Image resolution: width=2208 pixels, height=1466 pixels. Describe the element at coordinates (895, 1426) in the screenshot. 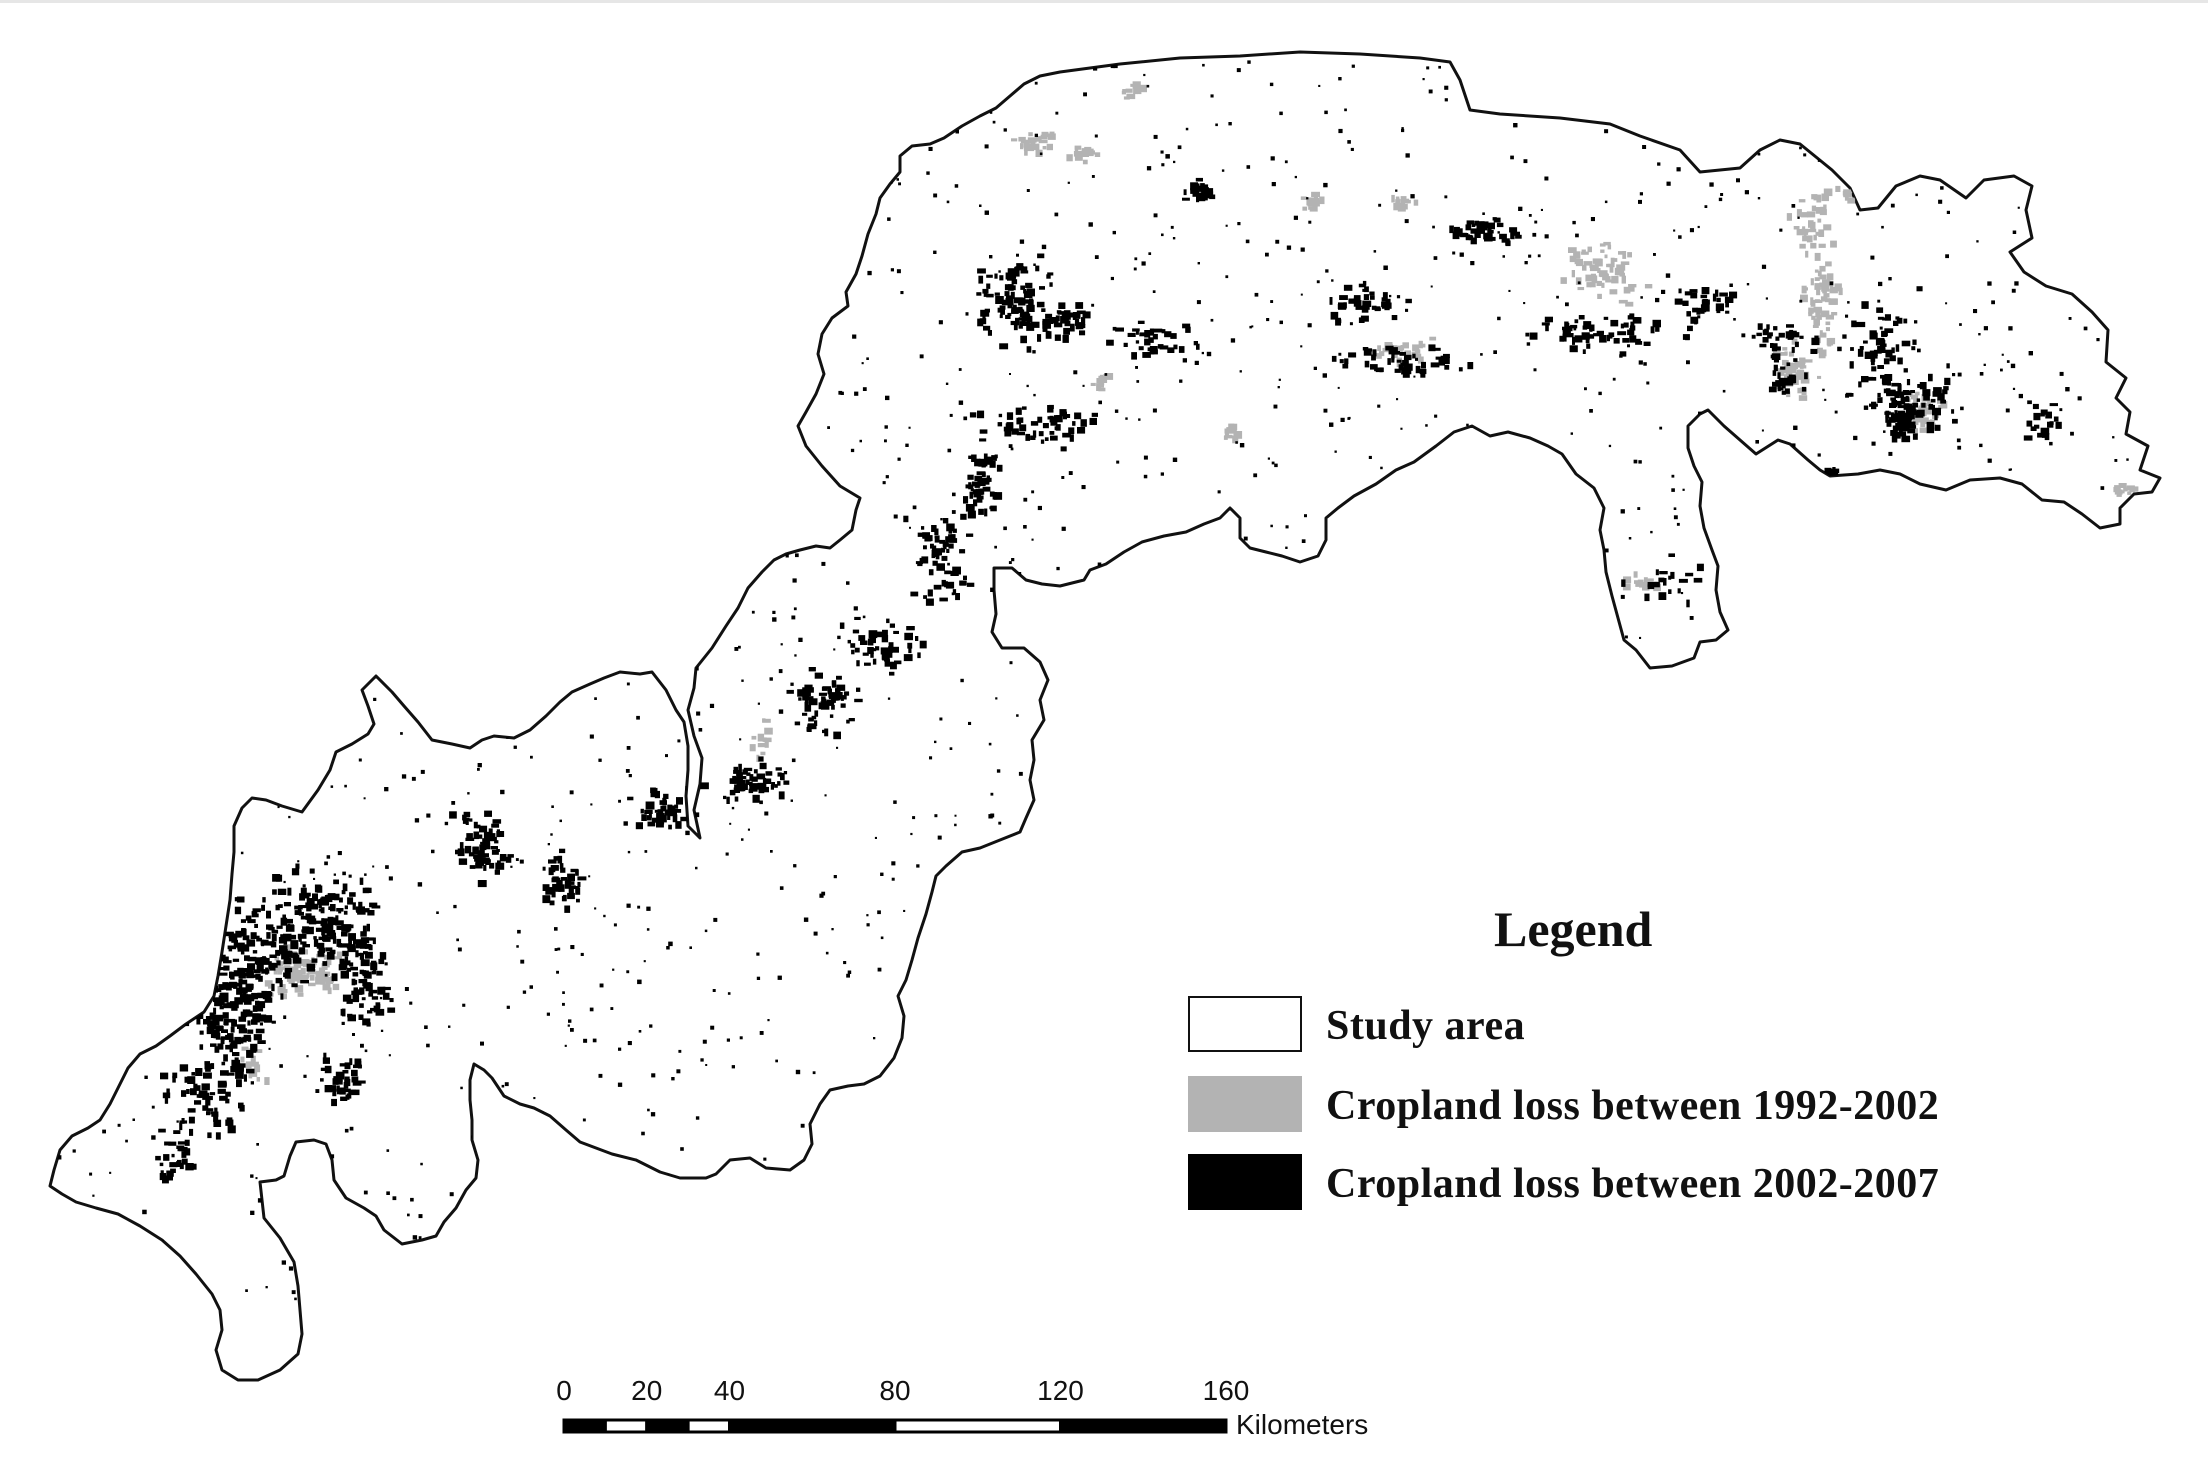

I see `scale-bar-segments` at that location.